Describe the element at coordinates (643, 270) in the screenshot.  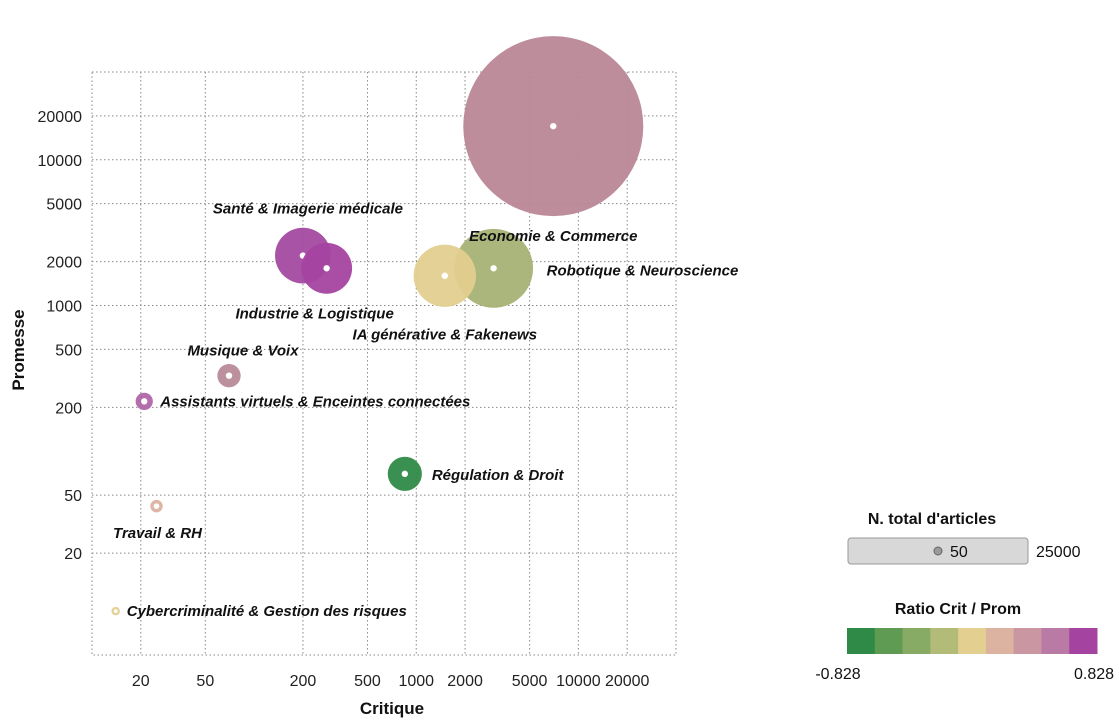
I see `bubble-label: Robotique & Neuroscience` at that location.